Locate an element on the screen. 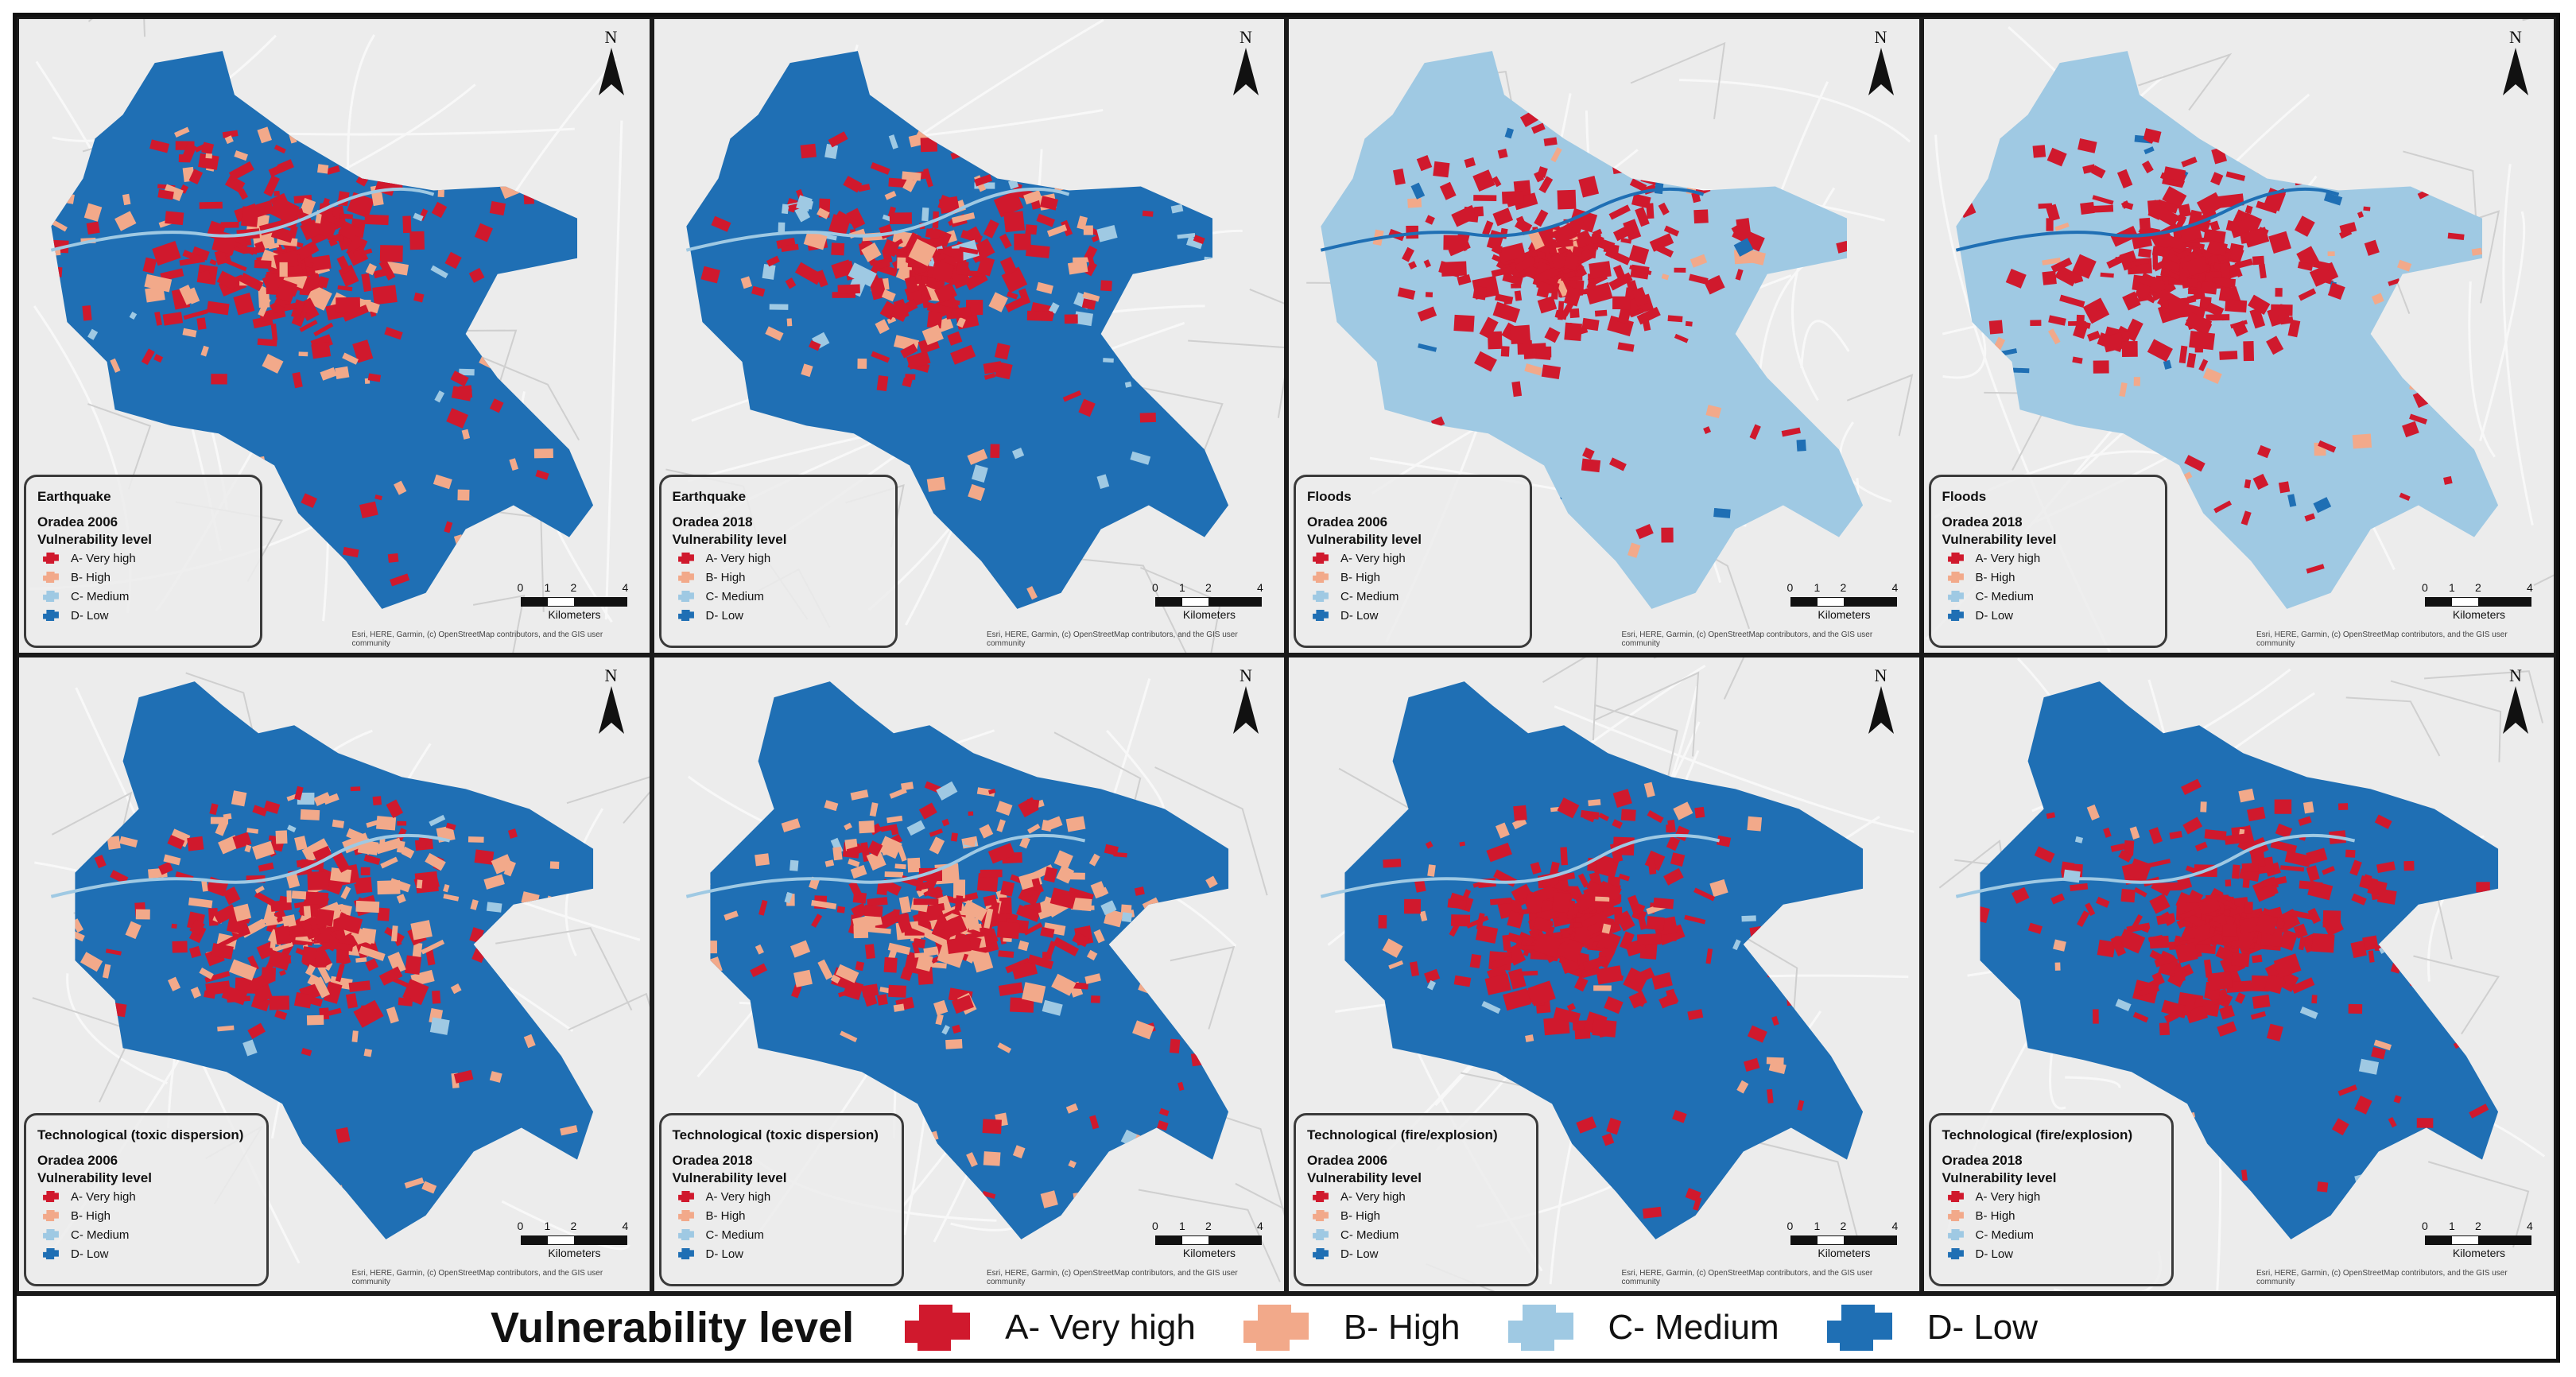 The height and width of the screenshot is (1377, 2576). scale-tick: 1 is located at coordinates (1182, 587).